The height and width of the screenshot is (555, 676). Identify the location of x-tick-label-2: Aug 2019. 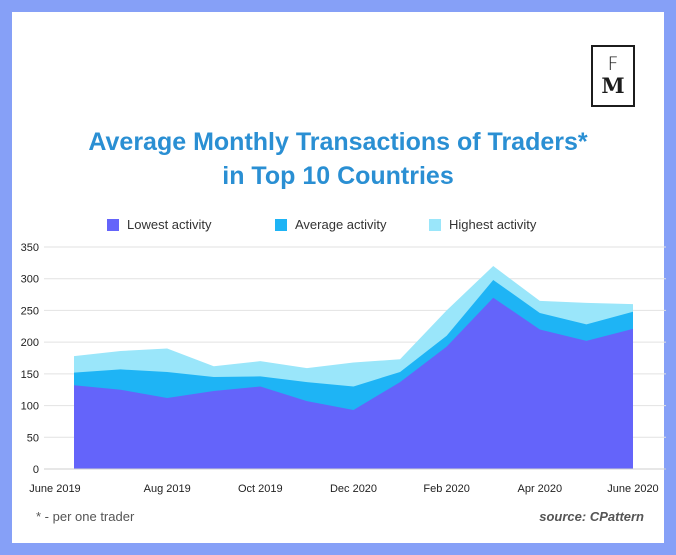
(167, 489).